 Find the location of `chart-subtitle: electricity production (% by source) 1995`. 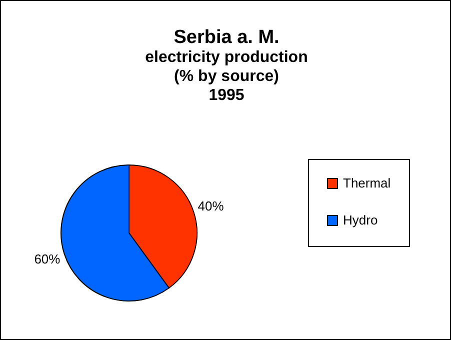

chart-subtitle: electricity production (% by source) 1995 is located at coordinates (226, 76).